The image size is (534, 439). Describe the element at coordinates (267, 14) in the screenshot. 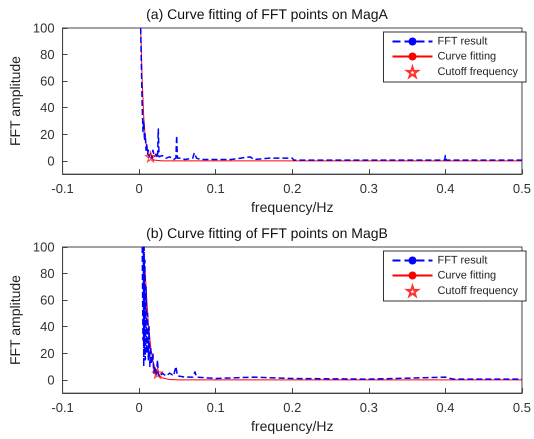

I see `chart-title: (a) Curve fitting of FFT points on MagA` at that location.